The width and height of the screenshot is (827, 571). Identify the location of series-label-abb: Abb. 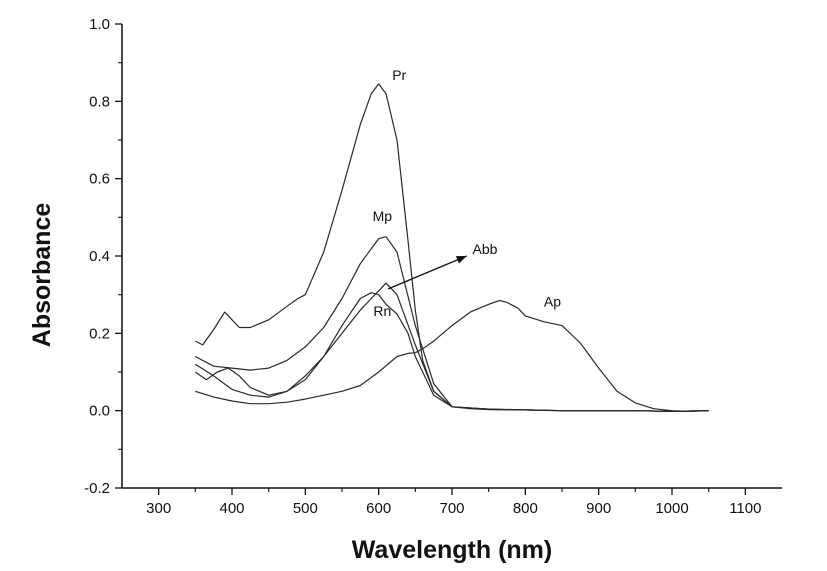
(485, 249).